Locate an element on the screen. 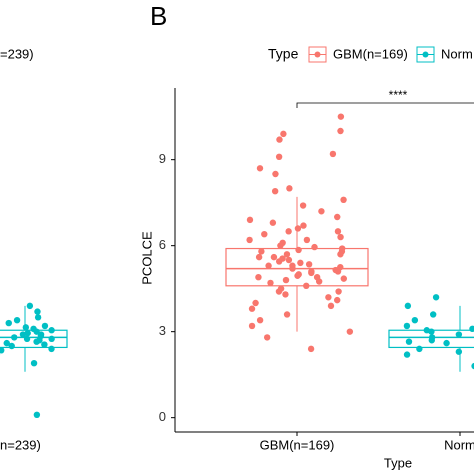  legend-label: =239) is located at coordinates (17, 53).